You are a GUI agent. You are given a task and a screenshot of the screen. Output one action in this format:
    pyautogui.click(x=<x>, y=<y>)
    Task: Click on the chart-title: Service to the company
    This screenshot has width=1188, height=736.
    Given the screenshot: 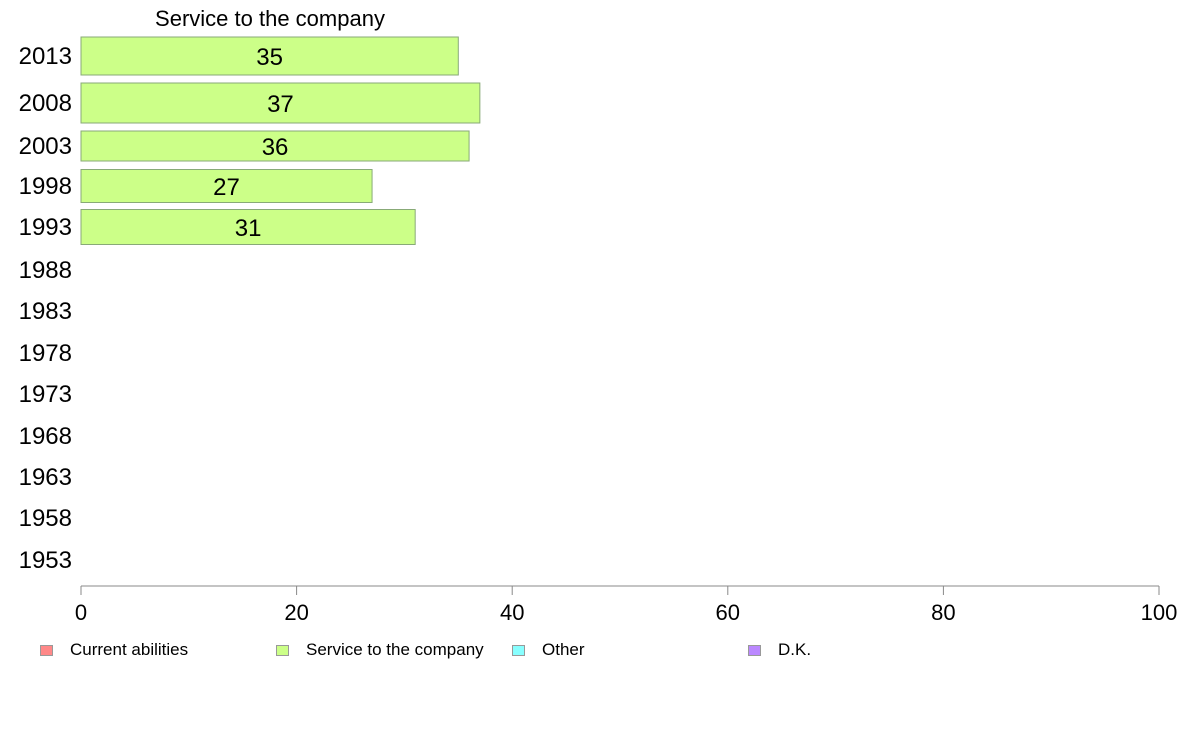 What is the action you would take?
    pyautogui.click(x=270, y=18)
    